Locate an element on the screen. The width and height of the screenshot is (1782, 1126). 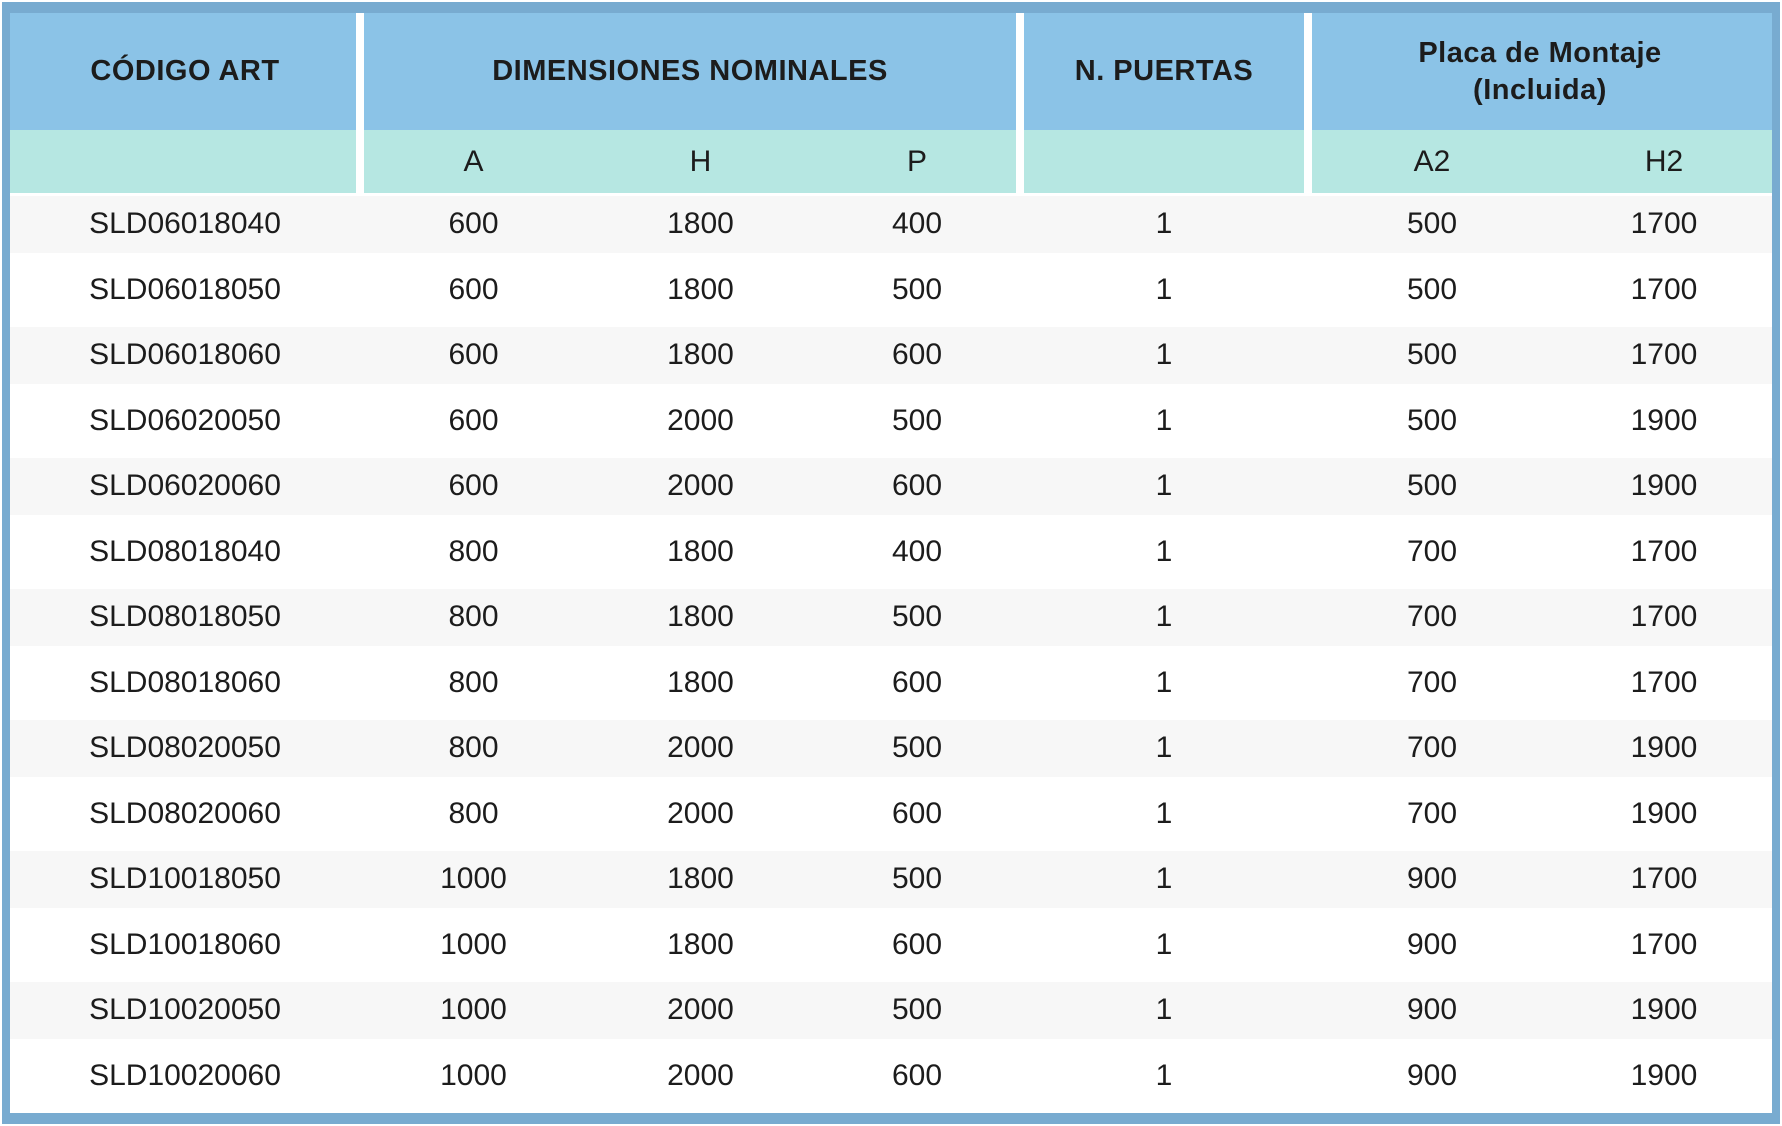
subheader-a2: A2 is located at coordinates (1432, 161).